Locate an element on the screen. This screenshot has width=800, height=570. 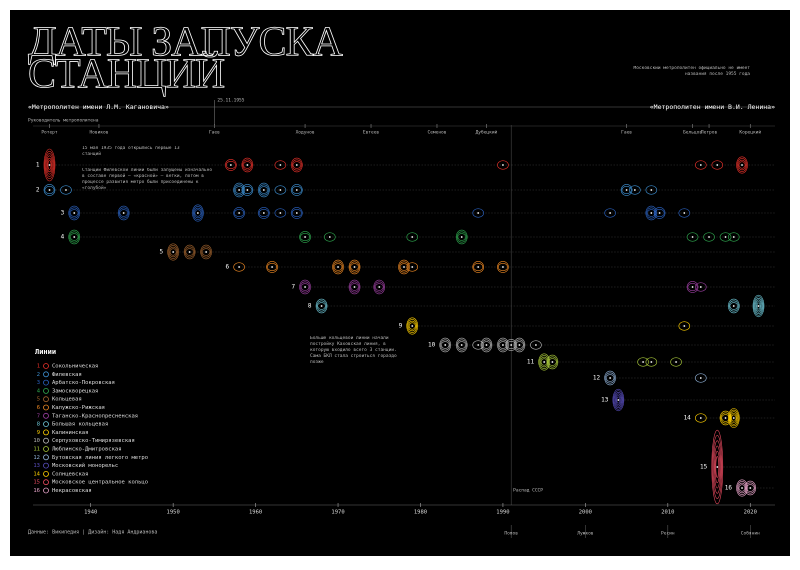
x-tick-label: 1960 is located at coordinates (255, 513).